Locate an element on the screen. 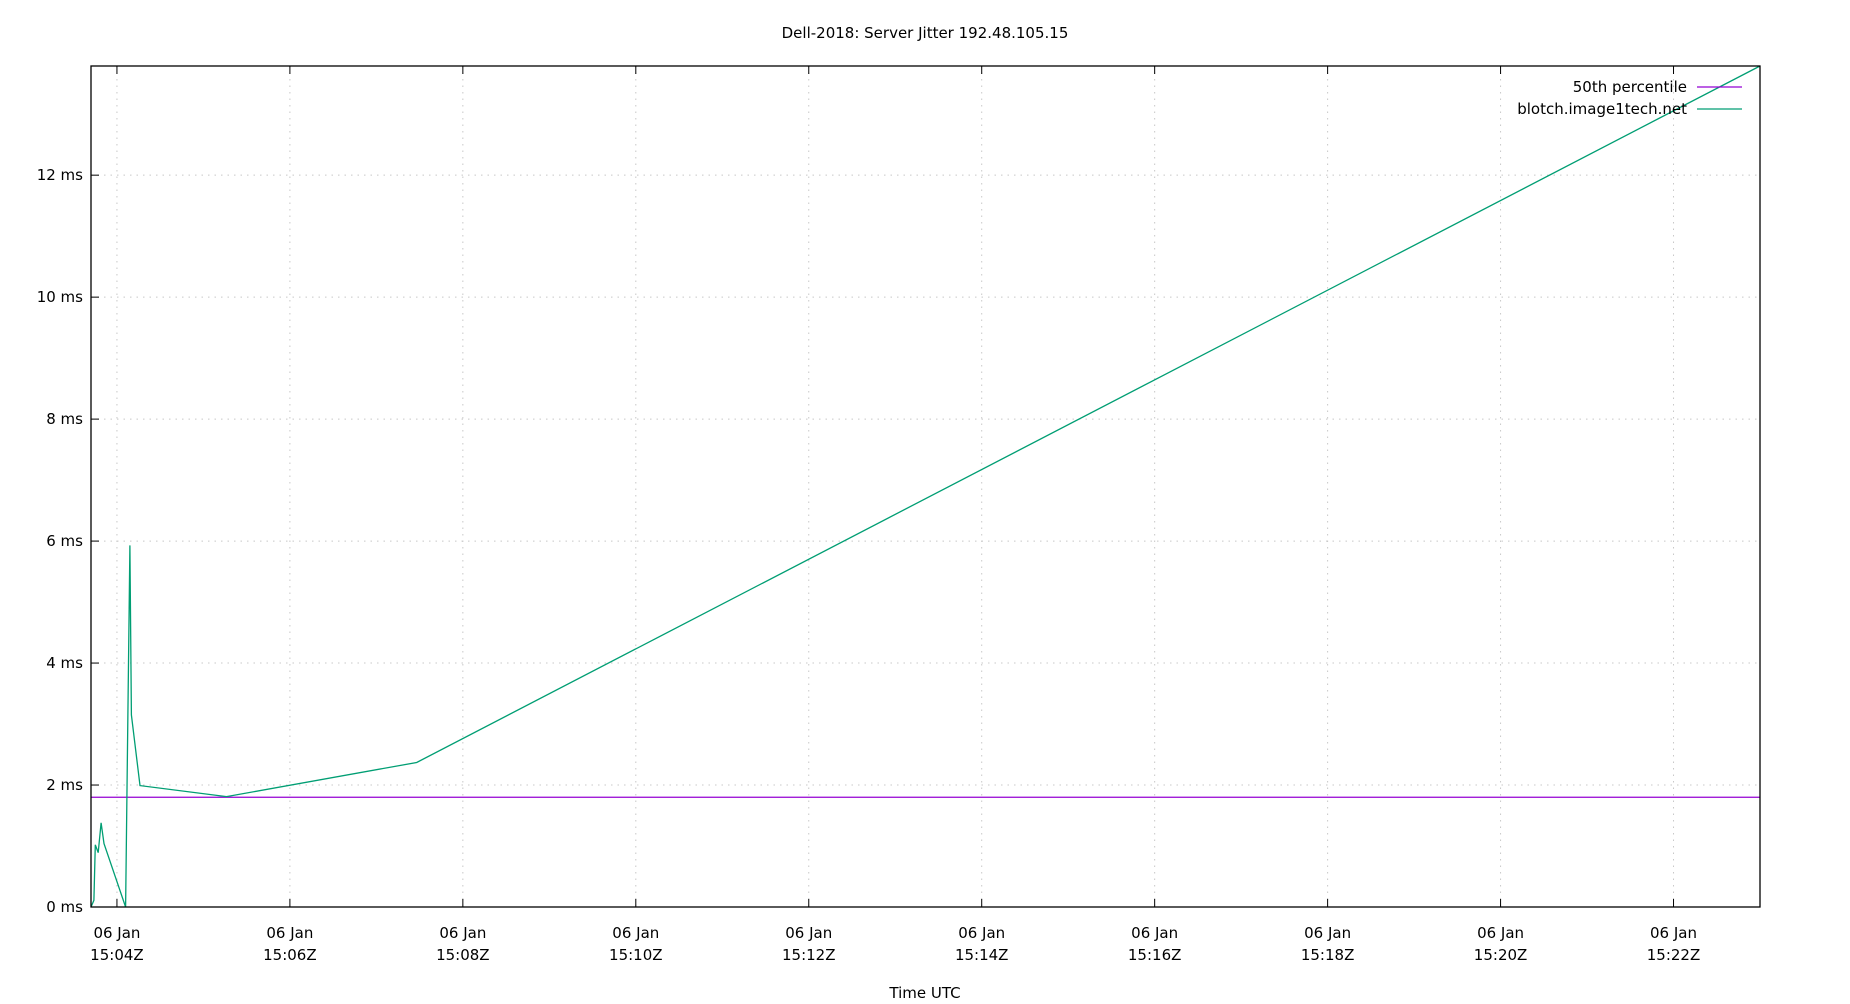 The height and width of the screenshot is (1004, 1850). x-tick-label-time: 15:20Z is located at coordinates (1501, 955).